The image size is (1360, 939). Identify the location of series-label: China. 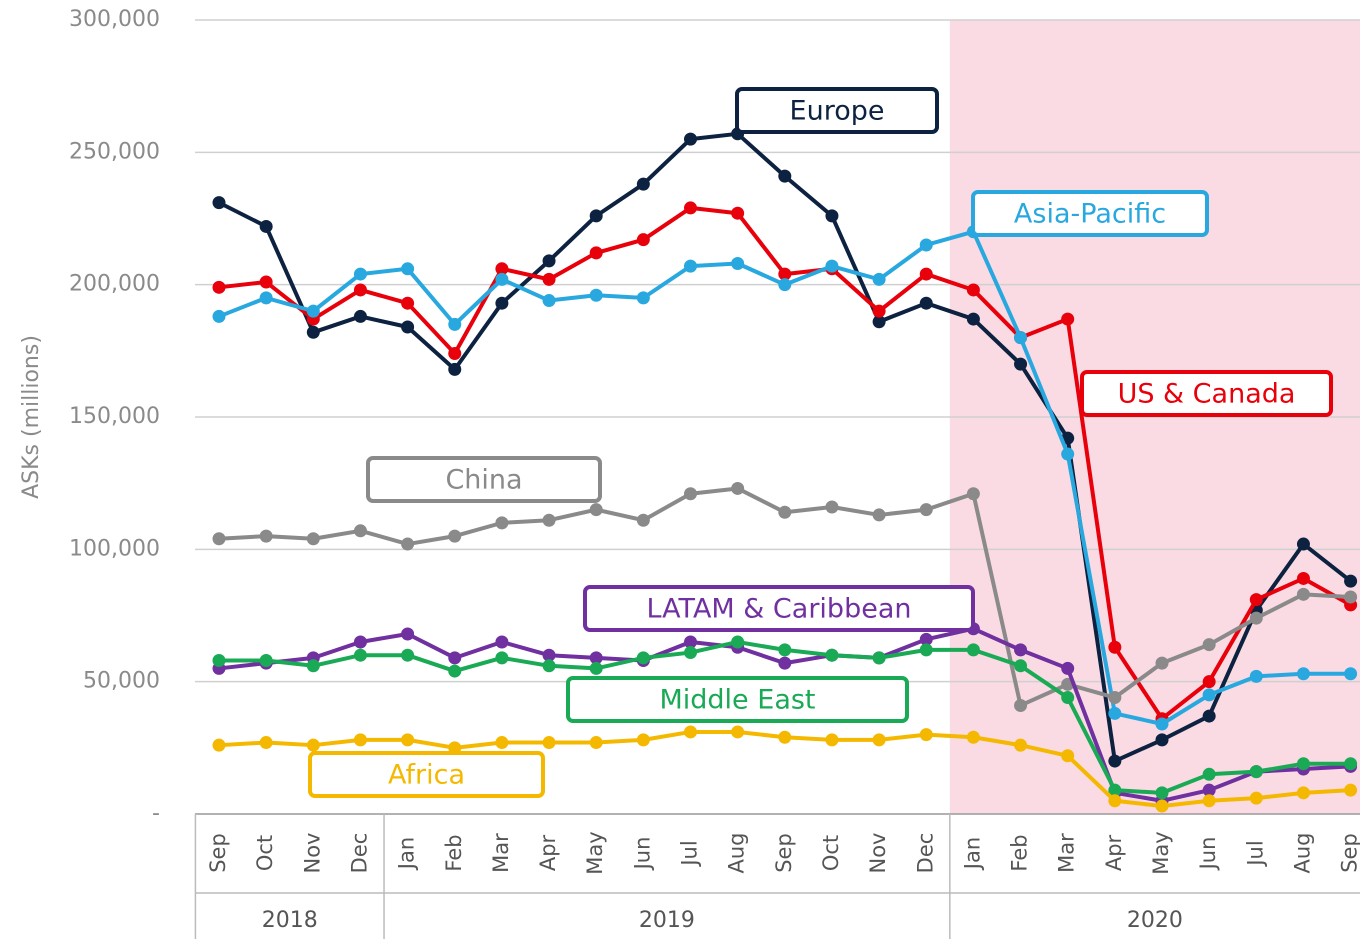
(483, 480).